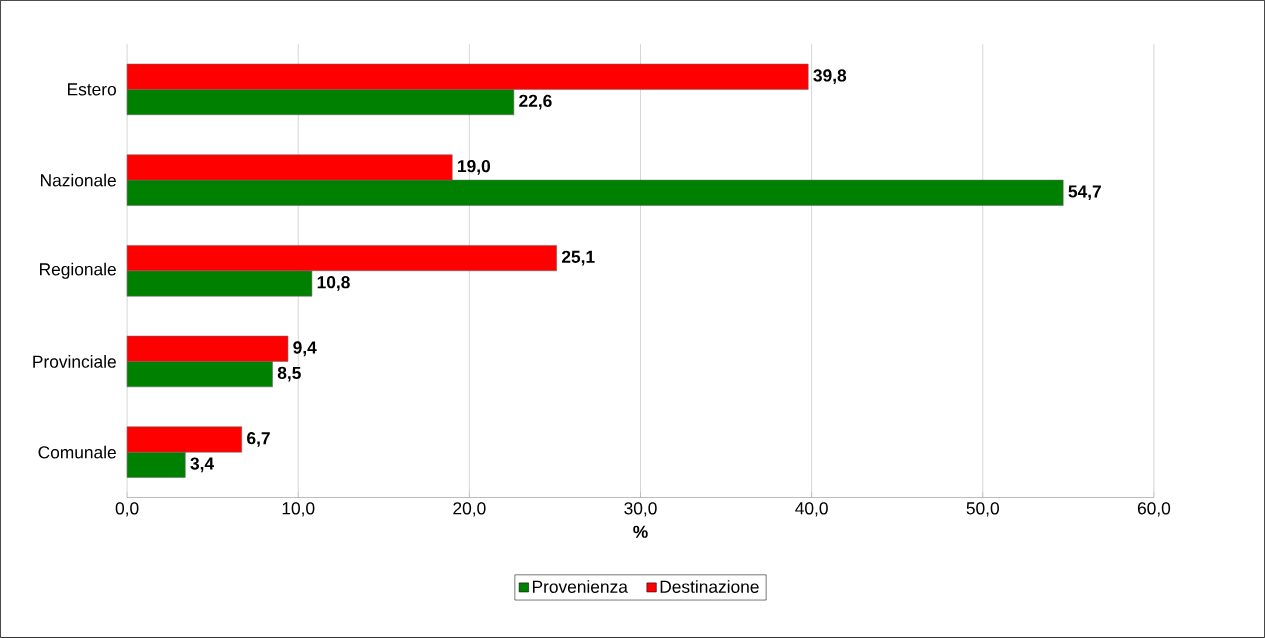 Image resolution: width=1265 pixels, height=638 pixels. Describe the element at coordinates (535, 102) in the screenshot. I see `data-label: 22,6` at that location.